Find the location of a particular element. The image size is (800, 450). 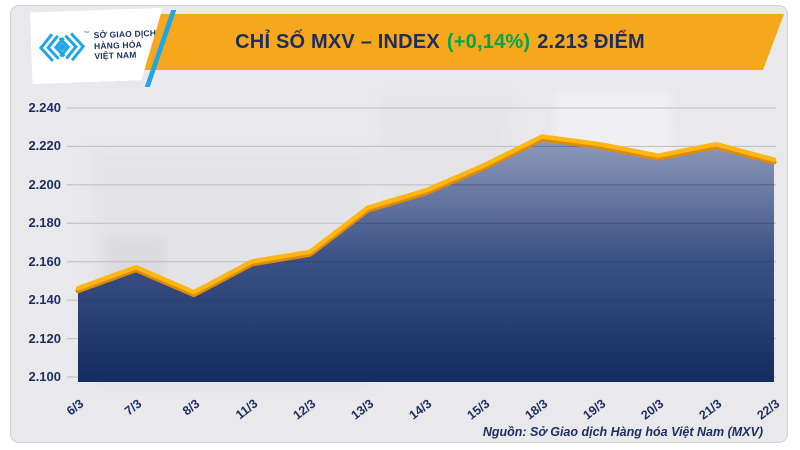

y-tick-label: 2.240 is located at coordinates (44, 107).